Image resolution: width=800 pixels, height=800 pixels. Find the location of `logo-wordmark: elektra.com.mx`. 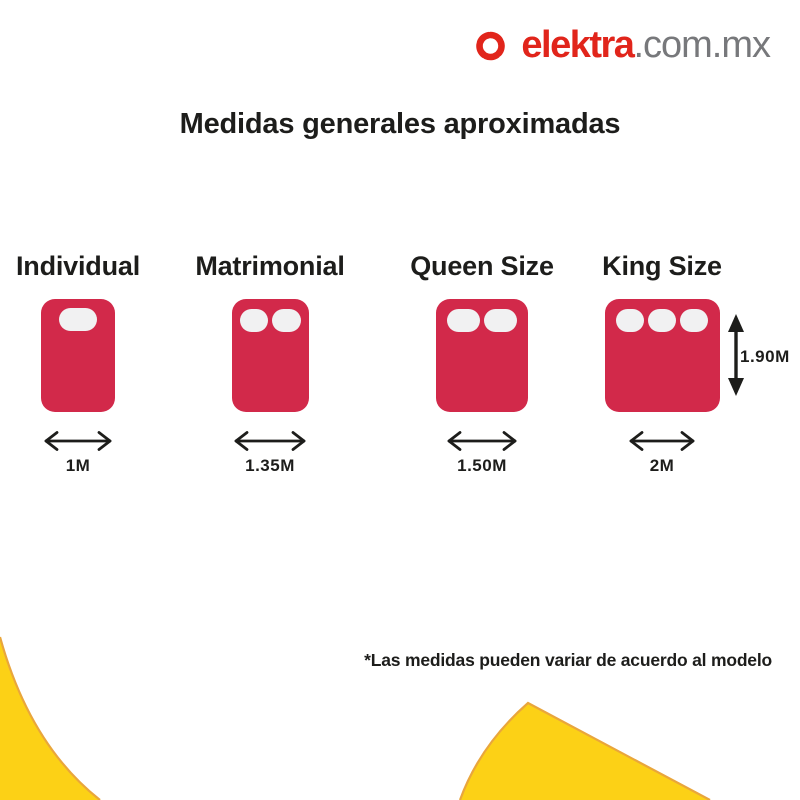

logo-wordmark: elektra.com.mx is located at coordinates (646, 45).